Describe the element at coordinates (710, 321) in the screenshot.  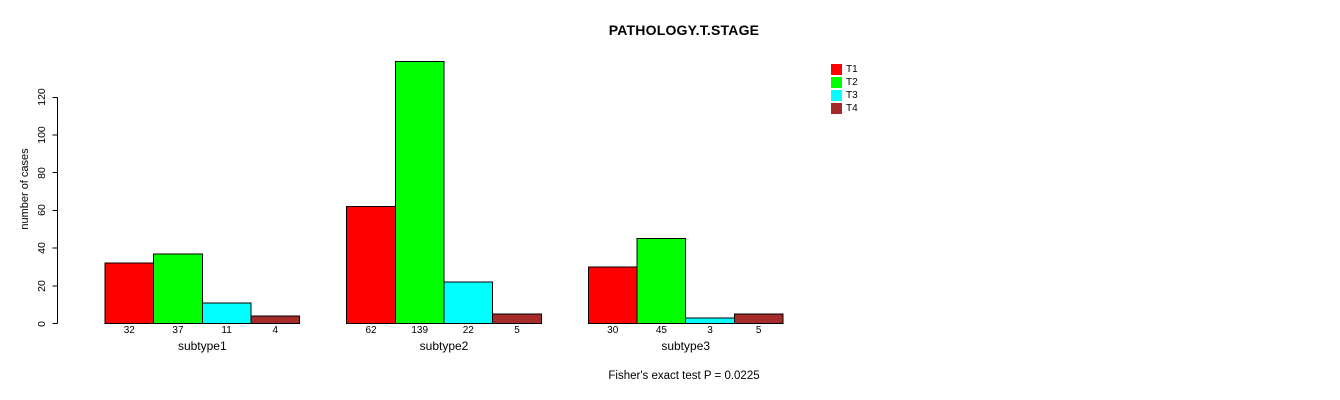
I see `bar-T3-subtype3` at that location.